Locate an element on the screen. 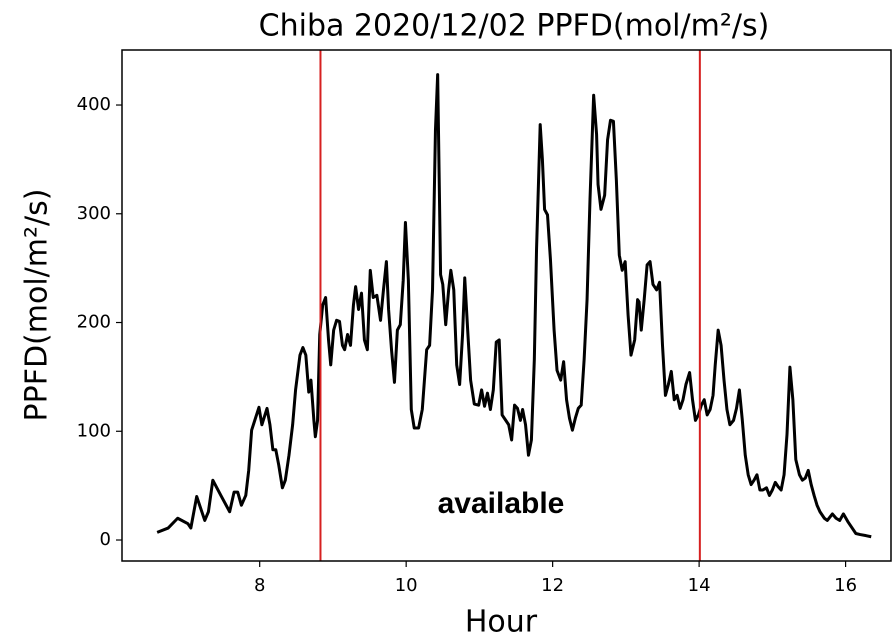 The height and width of the screenshot is (642, 893). chart-title: Chiba 2020/12/02 PPFD(mol/m²/s) is located at coordinates (514, 26).